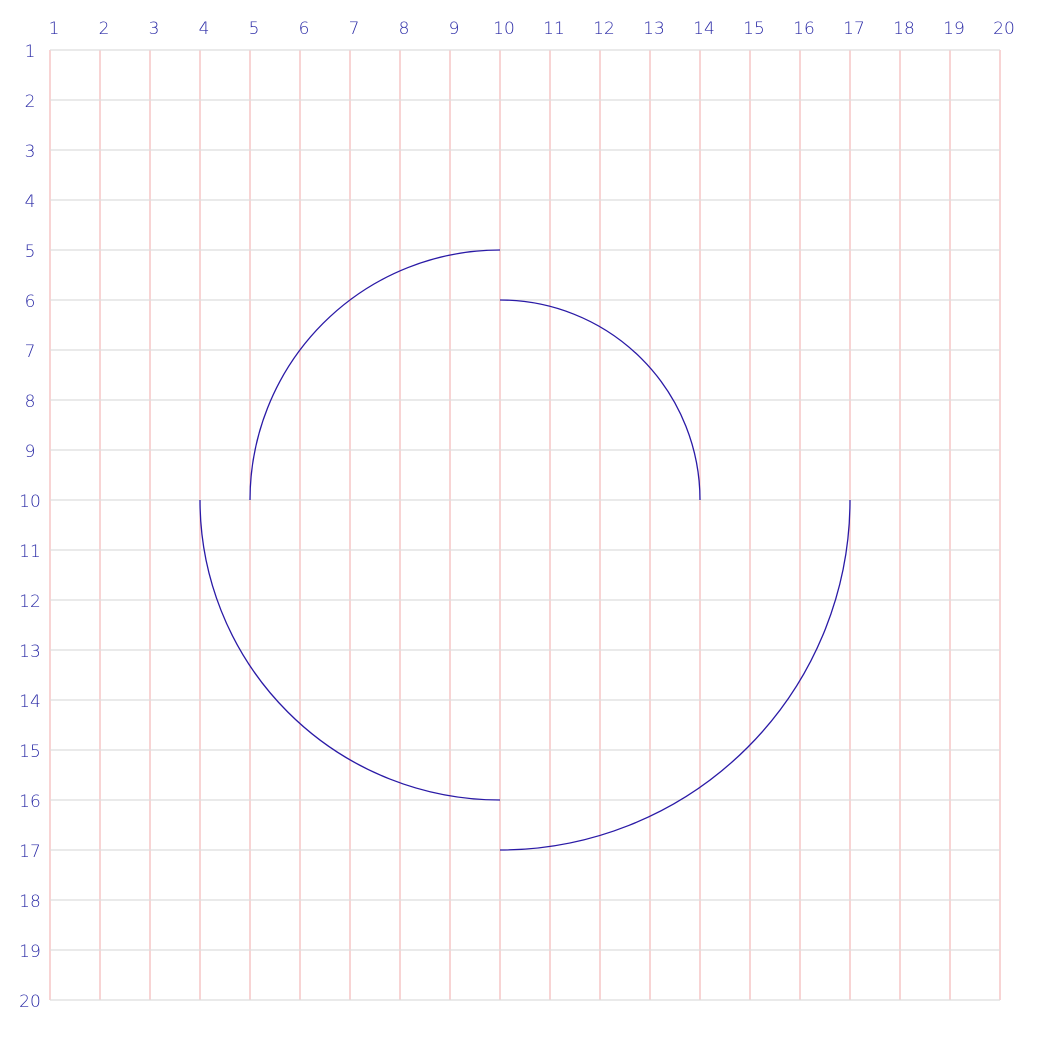 This screenshot has height=1050, width=1050. Describe the element at coordinates (30, 952) in the screenshot. I see `y-tick-label: 19` at that location.